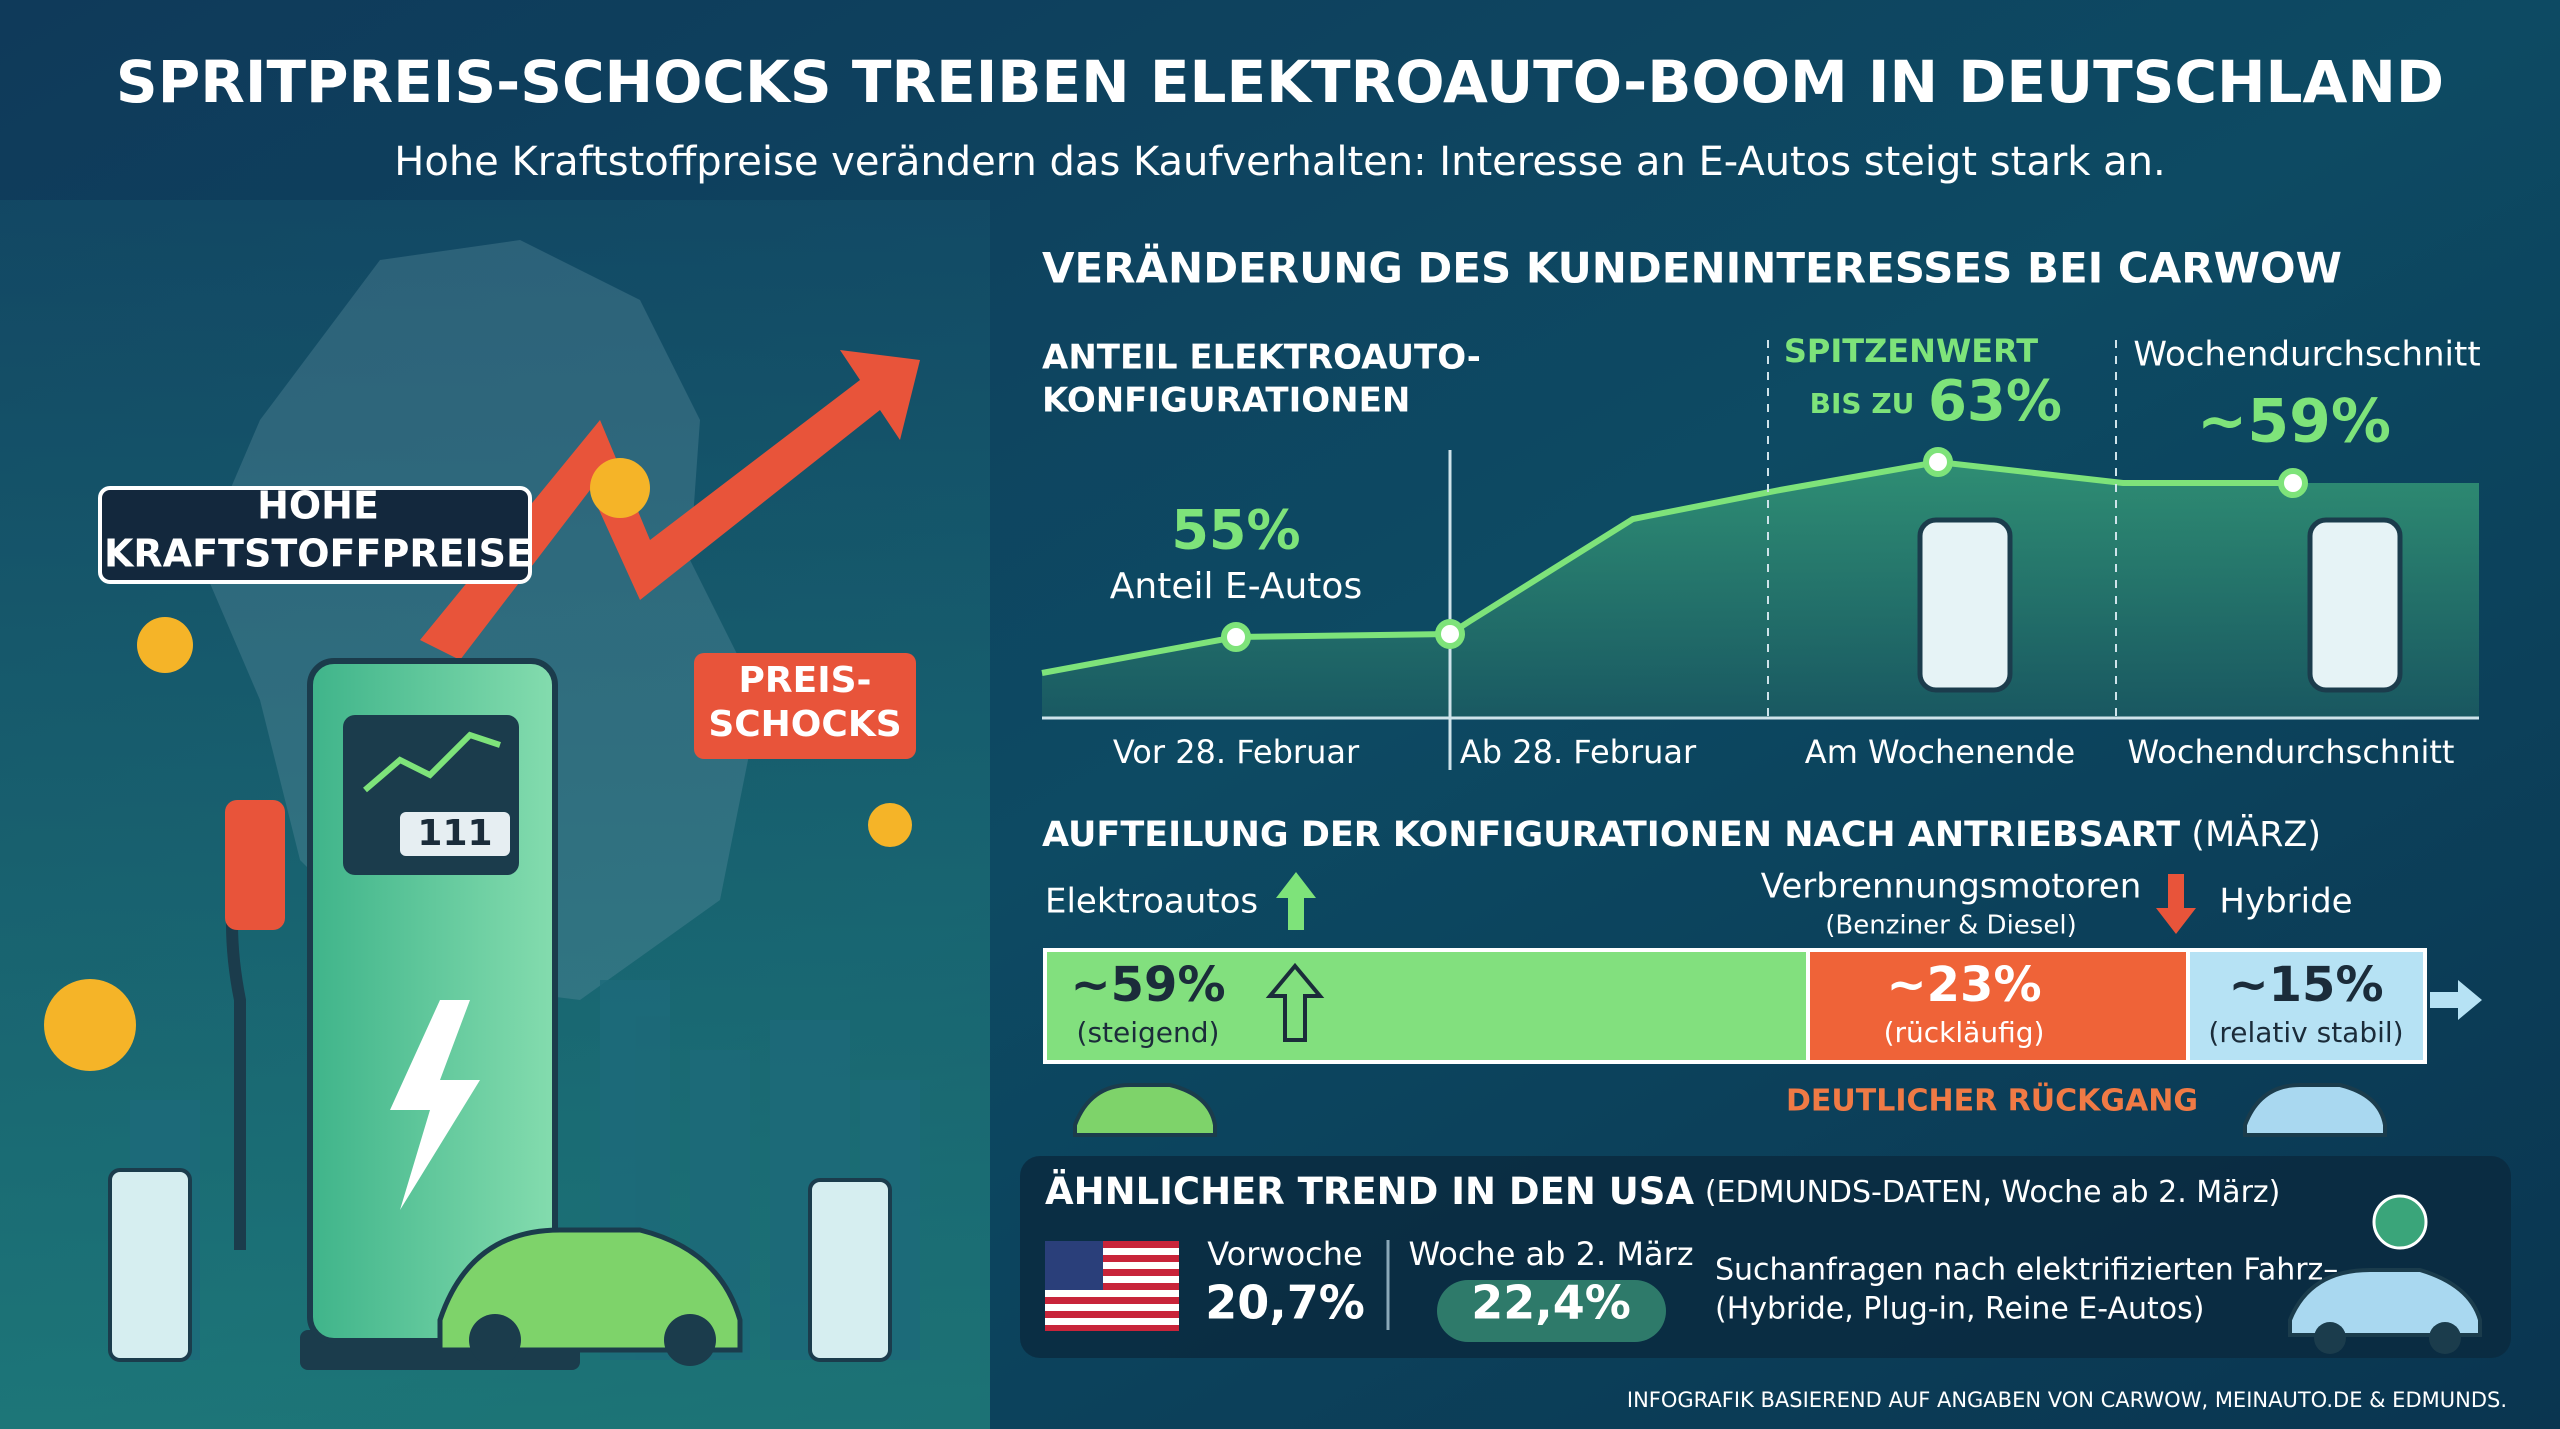 The image size is (2560, 1429). I want to click on usa-panel, so click(1765, 1257).